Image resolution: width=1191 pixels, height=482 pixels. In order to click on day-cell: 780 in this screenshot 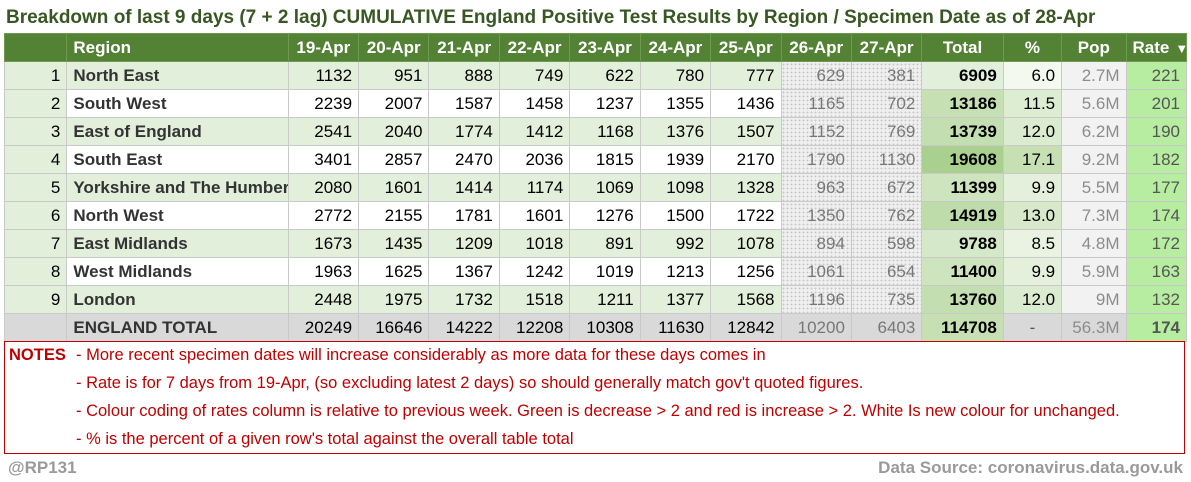, I will do `click(675, 75)`.